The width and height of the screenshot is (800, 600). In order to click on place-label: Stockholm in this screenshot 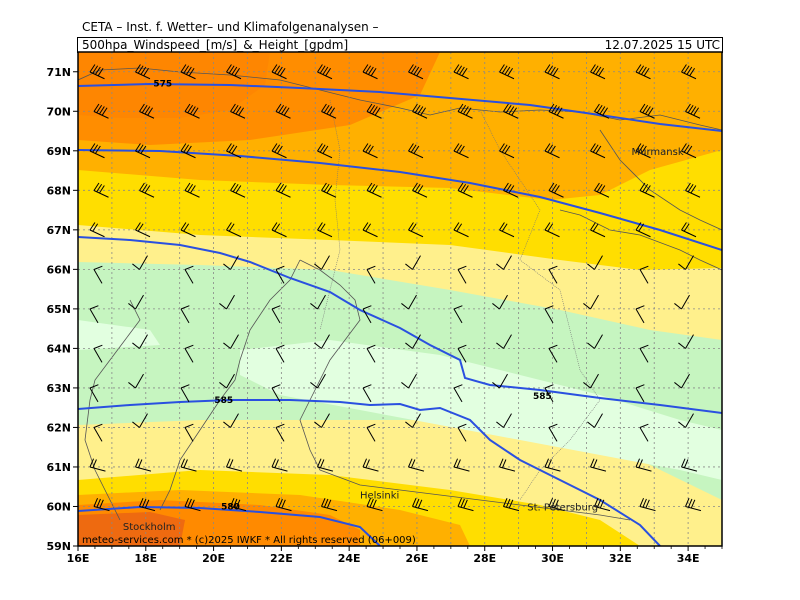, I will do `click(149, 527)`.